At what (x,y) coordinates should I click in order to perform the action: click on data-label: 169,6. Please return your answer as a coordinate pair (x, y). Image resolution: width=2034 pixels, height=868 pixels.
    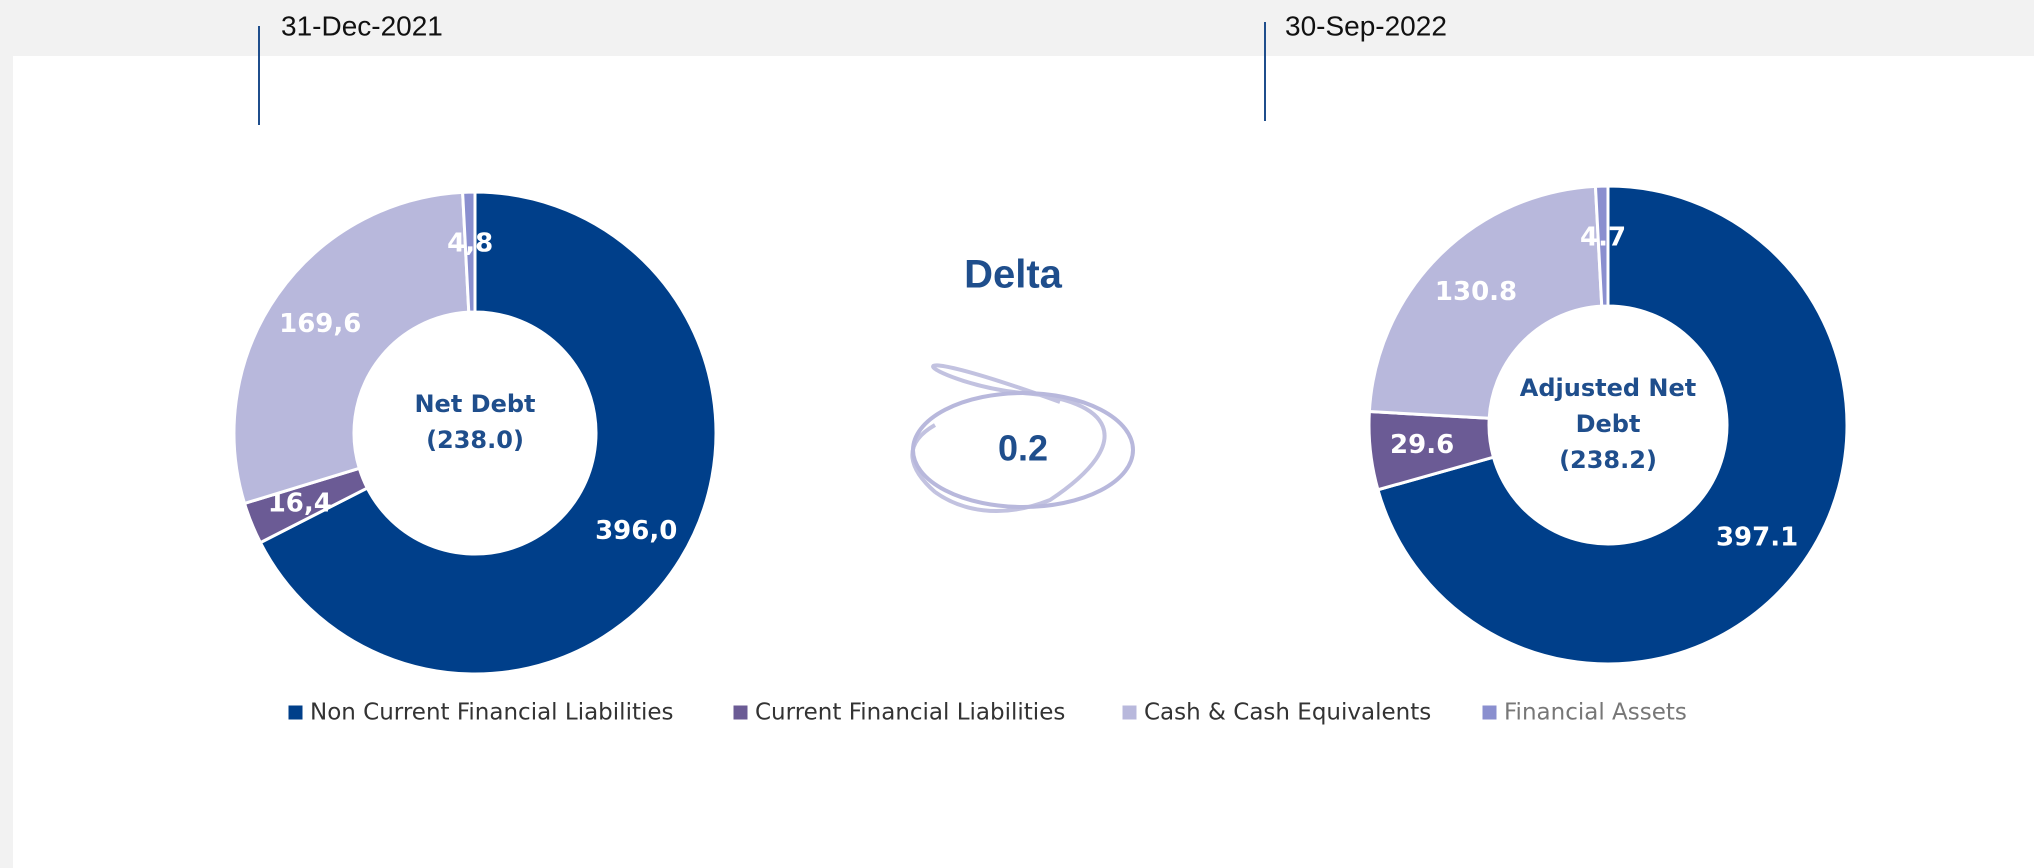
    Looking at the image, I should click on (320, 324).